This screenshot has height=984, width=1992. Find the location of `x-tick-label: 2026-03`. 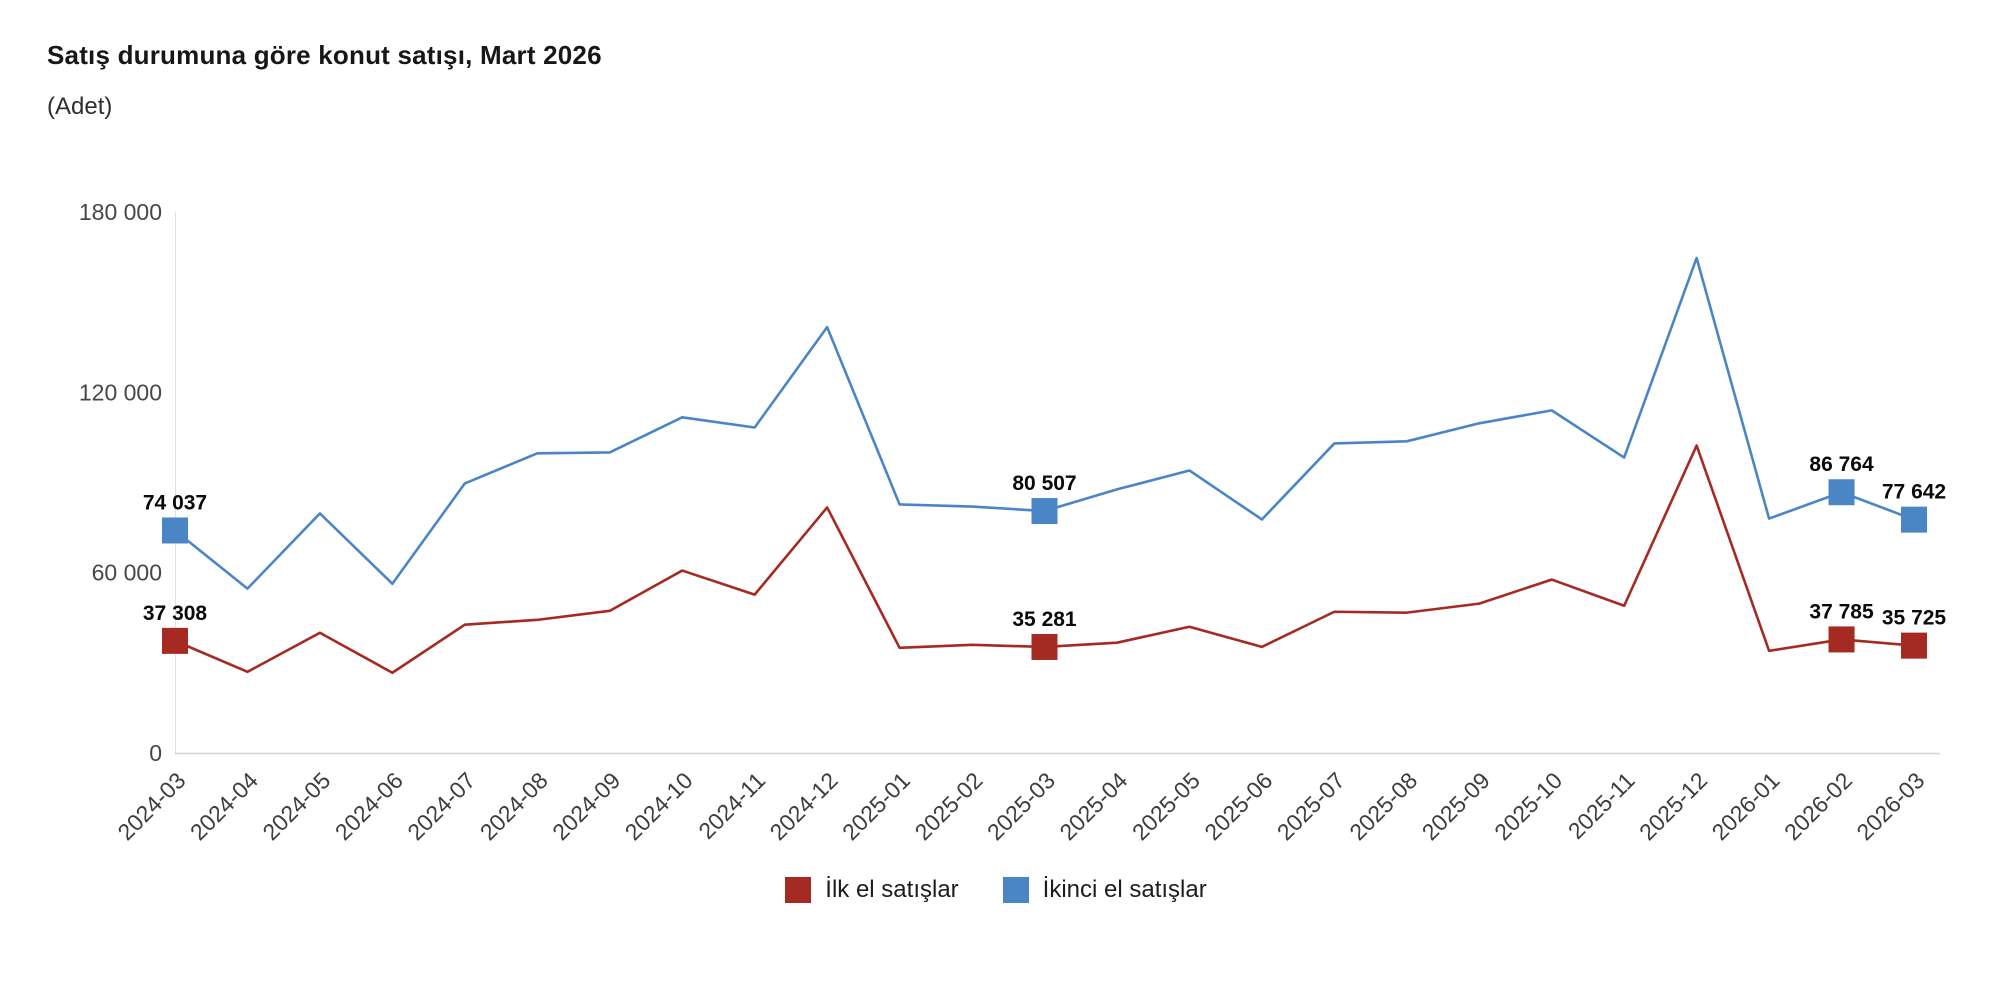

x-tick-label: 2026-03 is located at coordinates (1890, 806).